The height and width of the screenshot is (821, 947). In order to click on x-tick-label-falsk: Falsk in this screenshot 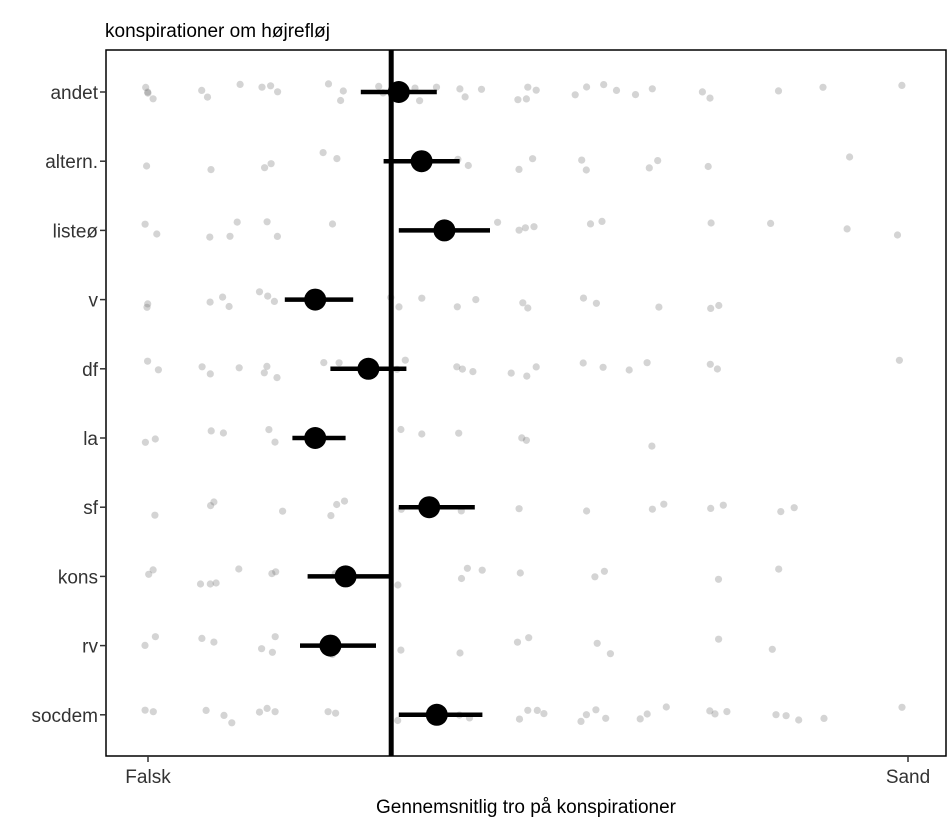, I will do `click(148, 777)`.